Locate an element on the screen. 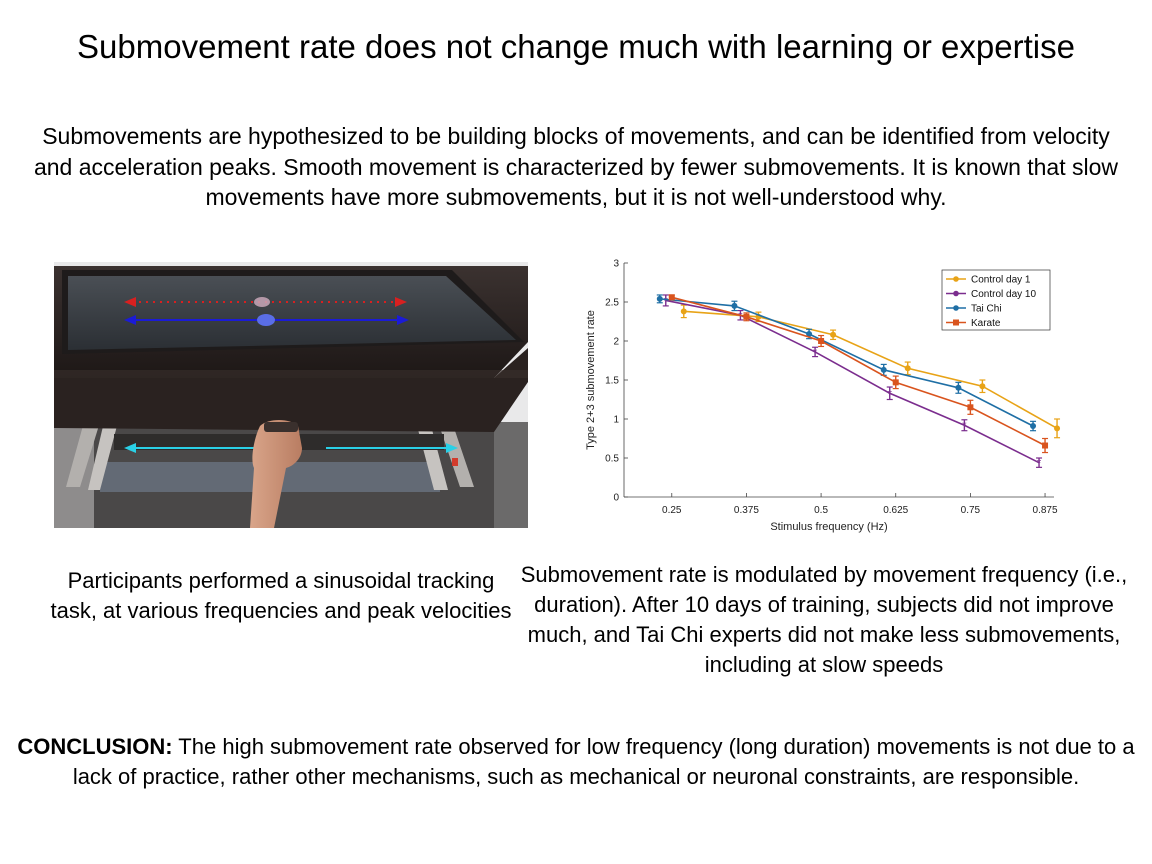  y-tick-label: 2 is located at coordinates (616, 342).